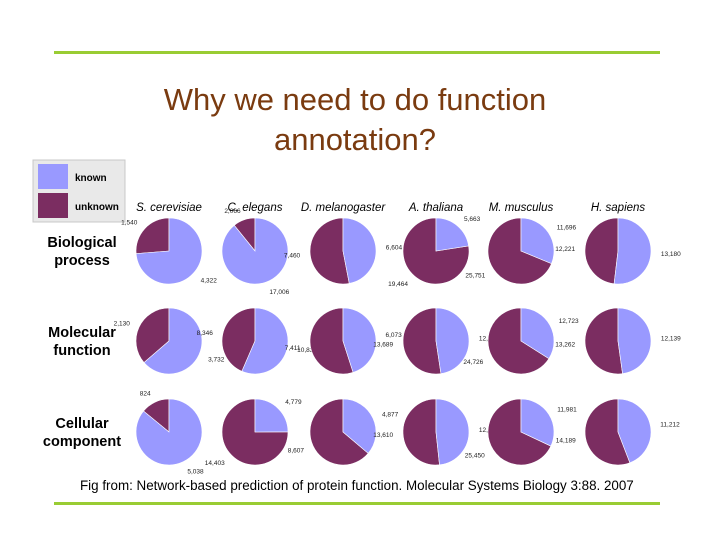 The width and height of the screenshot is (720, 540). I want to click on organism-header: D. melanogaster, so click(344, 208).